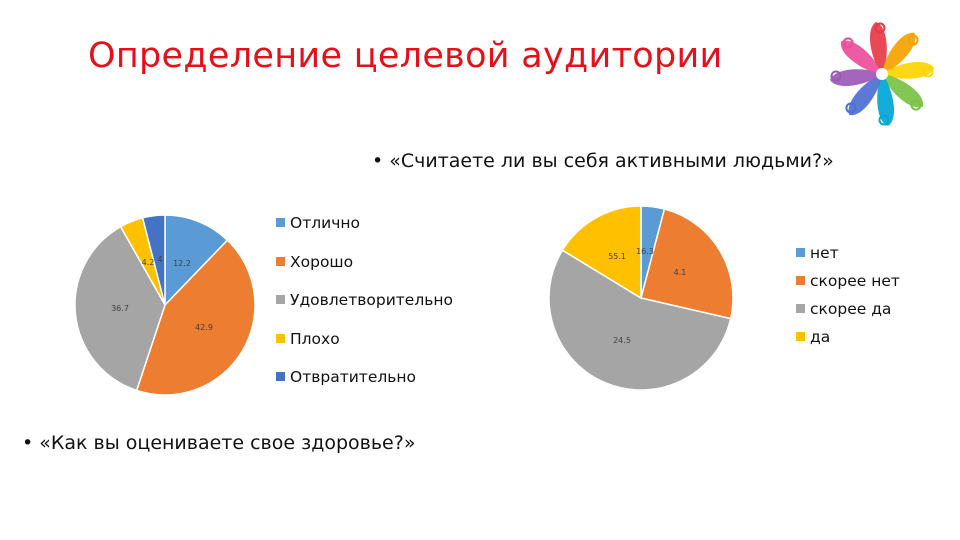 This screenshot has height=540, width=960. Describe the element at coordinates (851, 309) in the screenshot. I see `legend-label: скорее да` at that location.